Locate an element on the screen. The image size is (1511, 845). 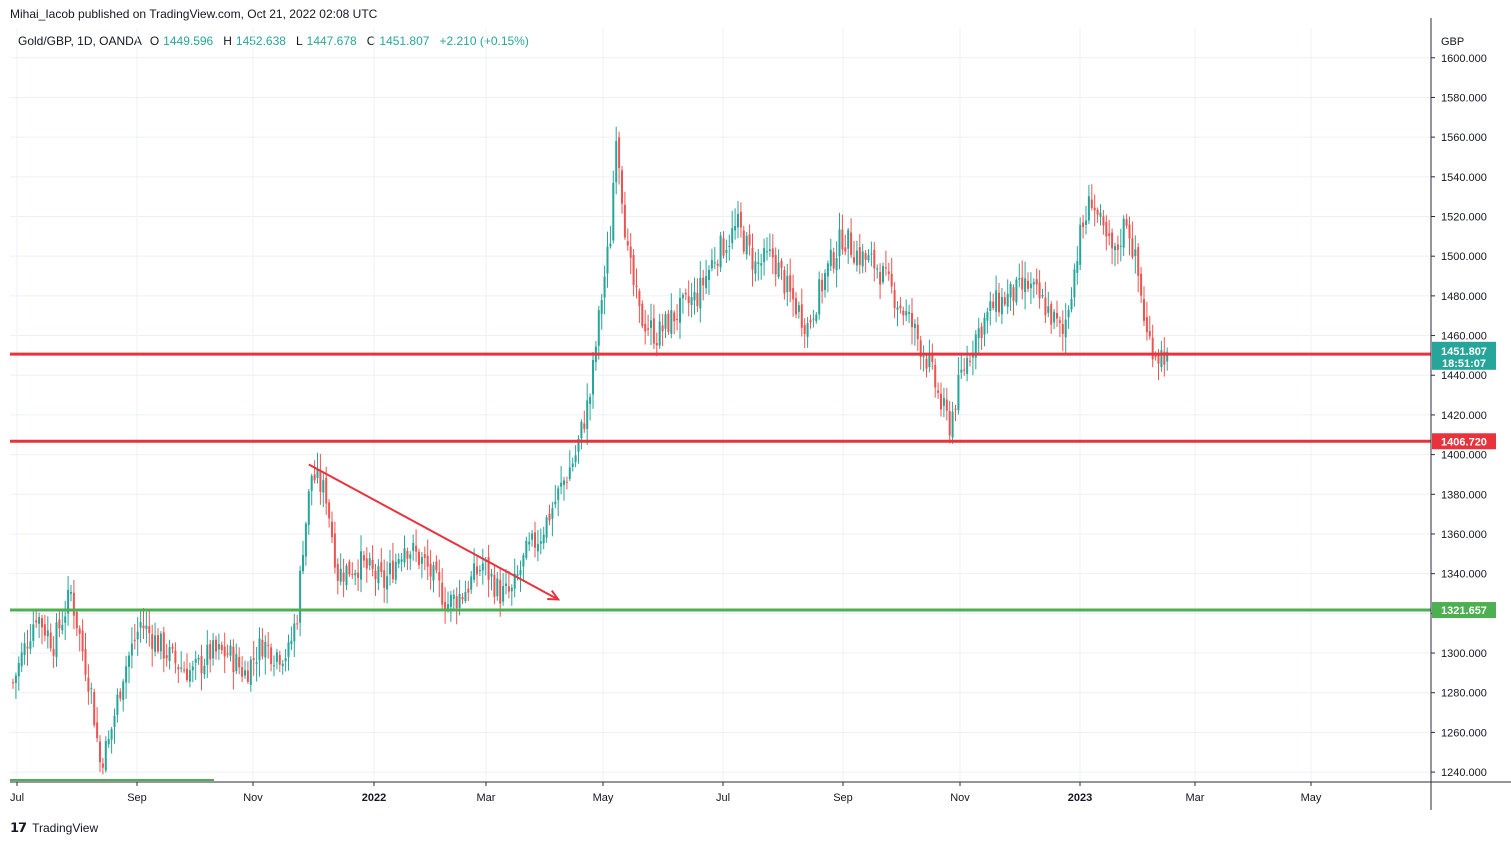
x-tick-label: Jul is located at coordinates (17, 798).